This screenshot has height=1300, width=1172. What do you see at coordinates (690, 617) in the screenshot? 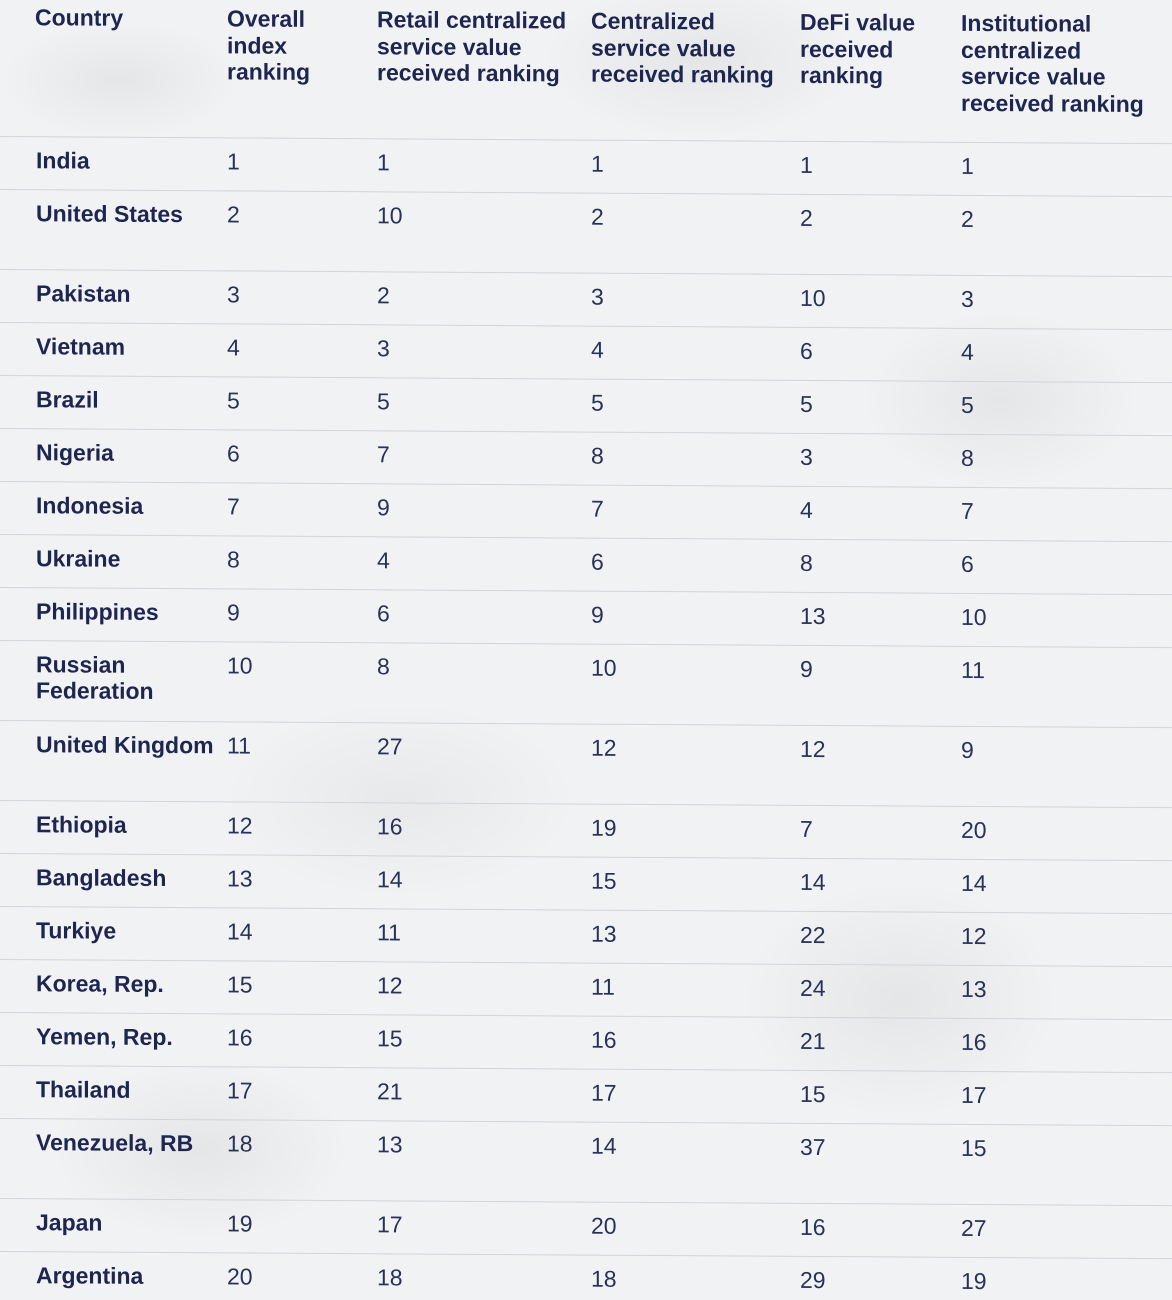
I see `centralized-cell: 9` at bounding box center [690, 617].